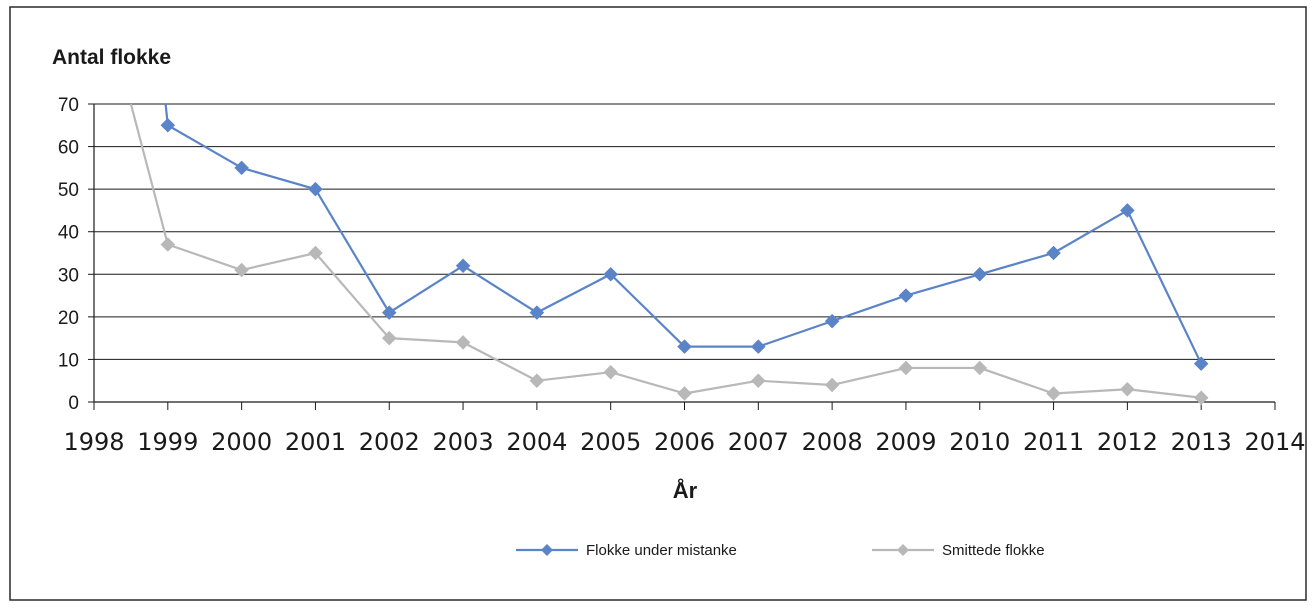  What do you see at coordinates (537, 381) in the screenshot?
I see `point-smittede-flokke-2004` at bounding box center [537, 381].